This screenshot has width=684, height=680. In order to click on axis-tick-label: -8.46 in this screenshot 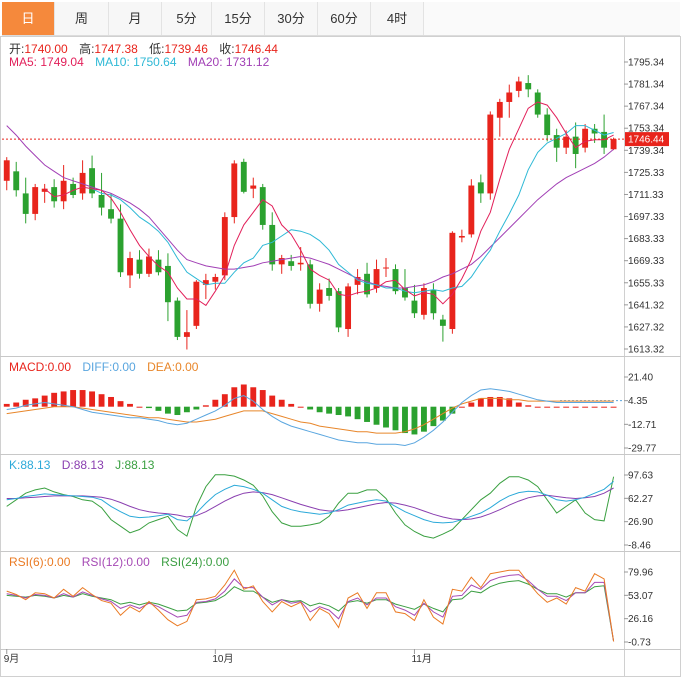, I will do `click(639, 546)`.